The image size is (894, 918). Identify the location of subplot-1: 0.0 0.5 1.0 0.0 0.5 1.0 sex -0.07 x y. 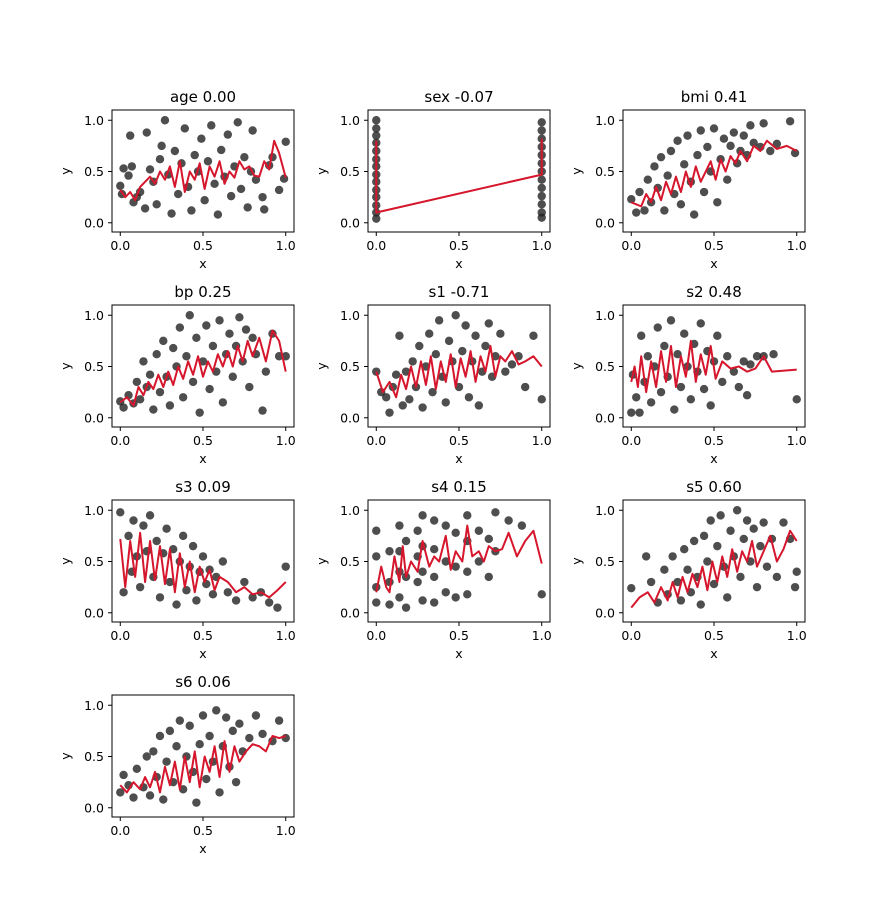
(433, 179).